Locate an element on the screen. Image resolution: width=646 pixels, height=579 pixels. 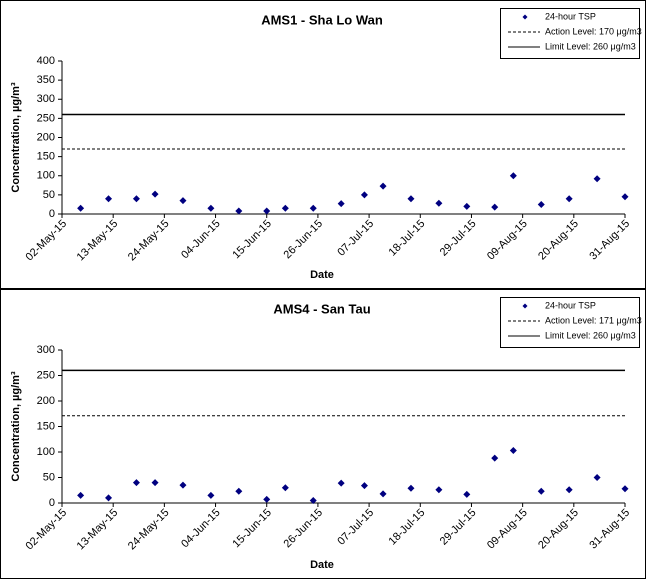
legend-box is located at coordinates (570, 322).